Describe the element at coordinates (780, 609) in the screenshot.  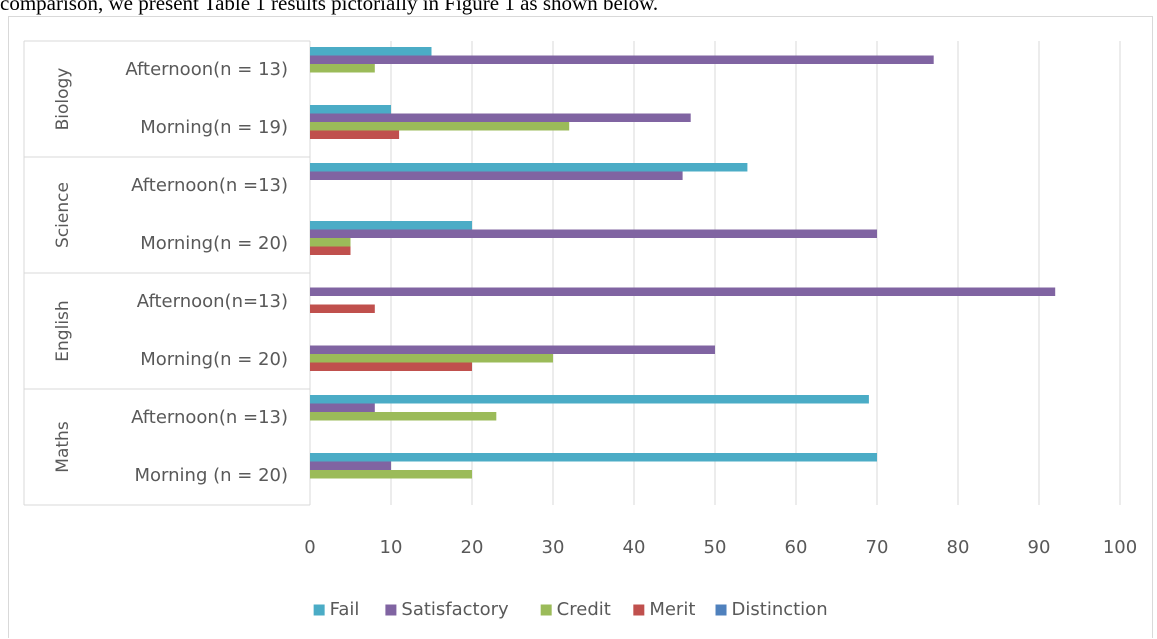
I see `legend-label: Distinction` at that location.